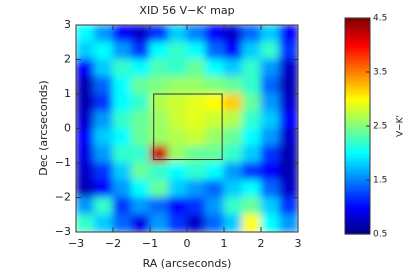 The width and height of the screenshot is (415, 277). Describe the element at coordinates (67, 24) in the screenshot. I see `y-tick-label: 3` at that location.